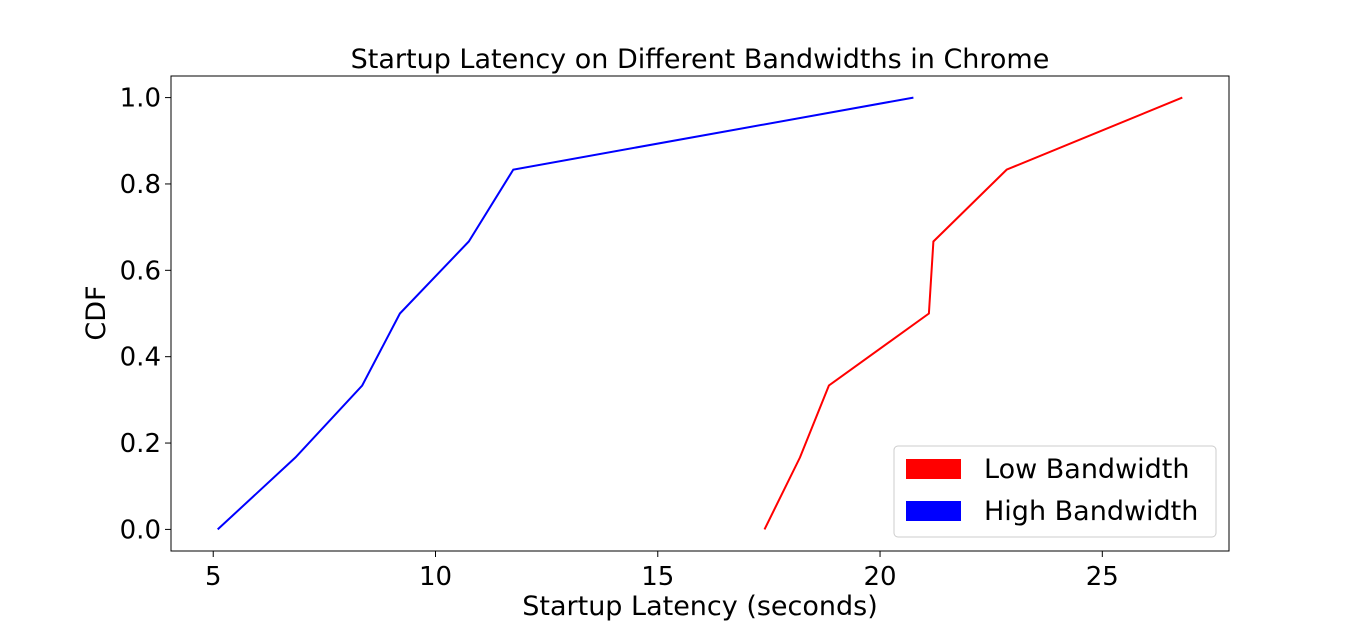 Image resolution: width=1366 pixels, height=637 pixels. What do you see at coordinates (213, 577) in the screenshot?
I see `x-tick-label: 5` at bounding box center [213, 577].